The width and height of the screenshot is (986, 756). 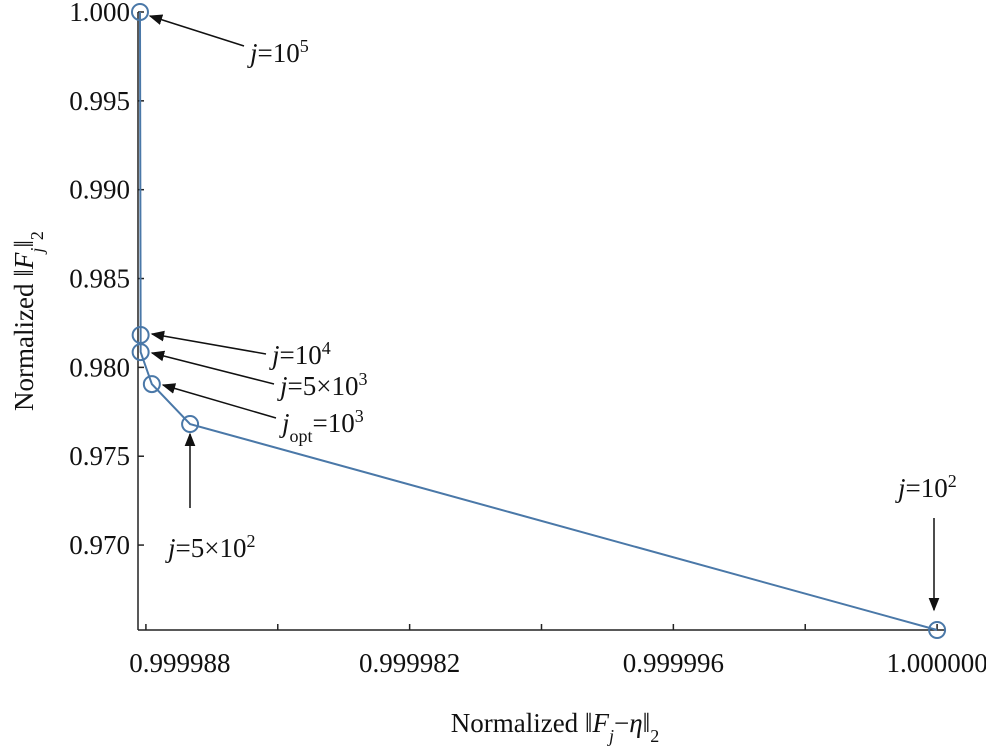 What do you see at coordinates (99, 367) in the screenshot?
I see `y-tick-label: 0.980` at bounding box center [99, 367].